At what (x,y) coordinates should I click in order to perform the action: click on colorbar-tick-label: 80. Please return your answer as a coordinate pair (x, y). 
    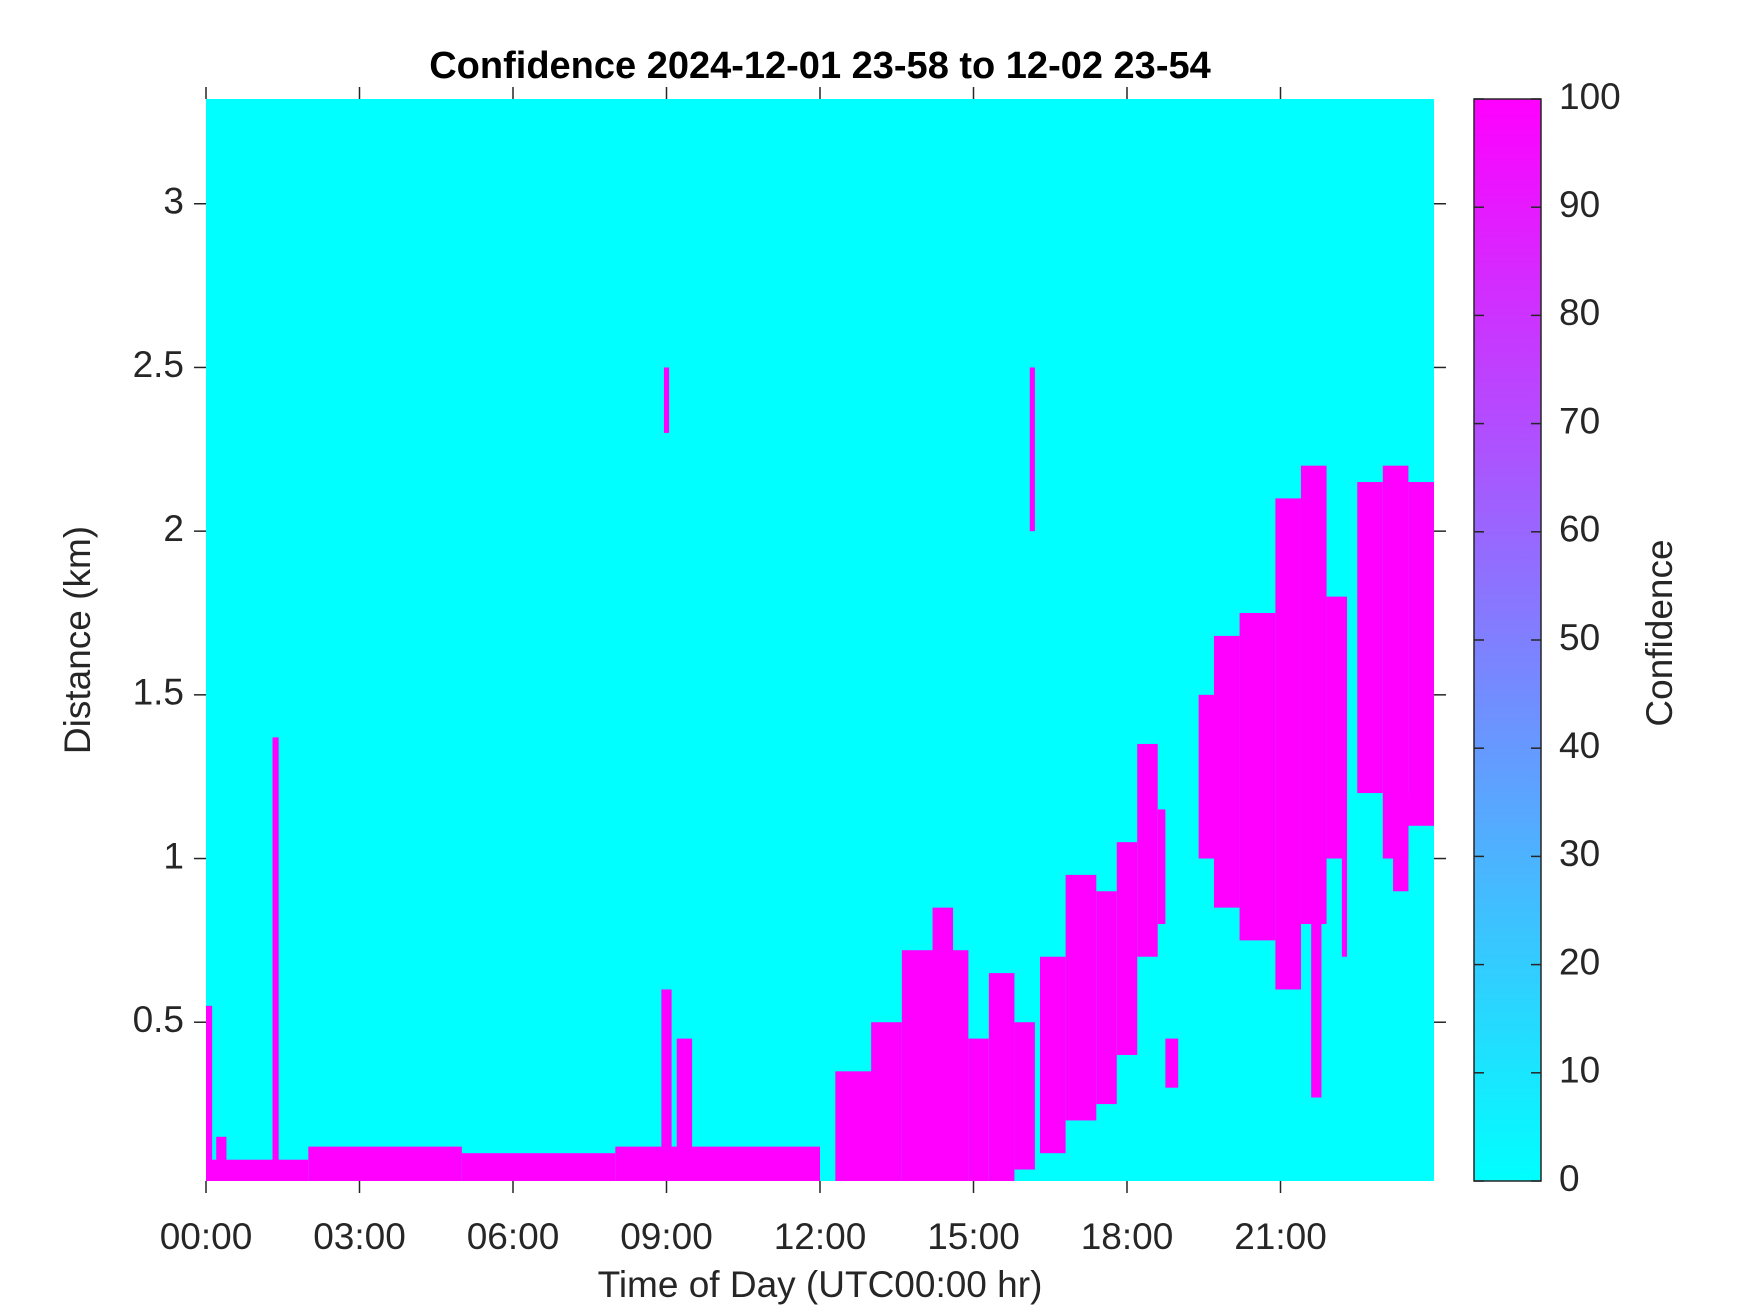
    Looking at the image, I should click on (1579, 312).